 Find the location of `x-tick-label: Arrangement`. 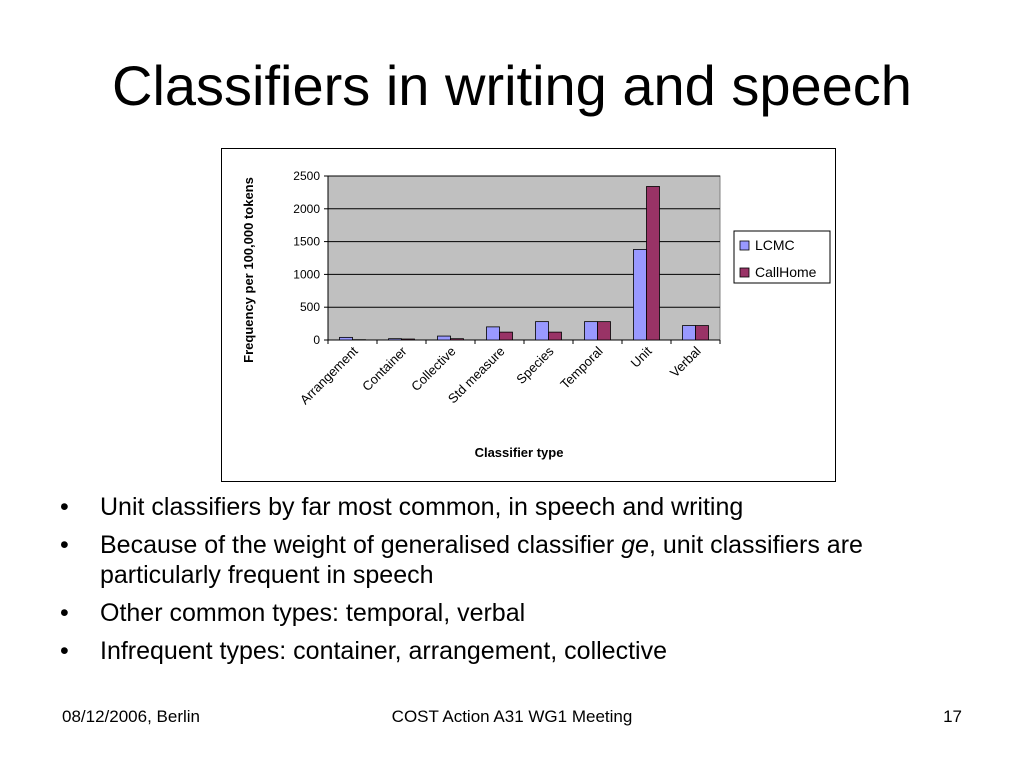

x-tick-label: Arrangement is located at coordinates (329, 375).